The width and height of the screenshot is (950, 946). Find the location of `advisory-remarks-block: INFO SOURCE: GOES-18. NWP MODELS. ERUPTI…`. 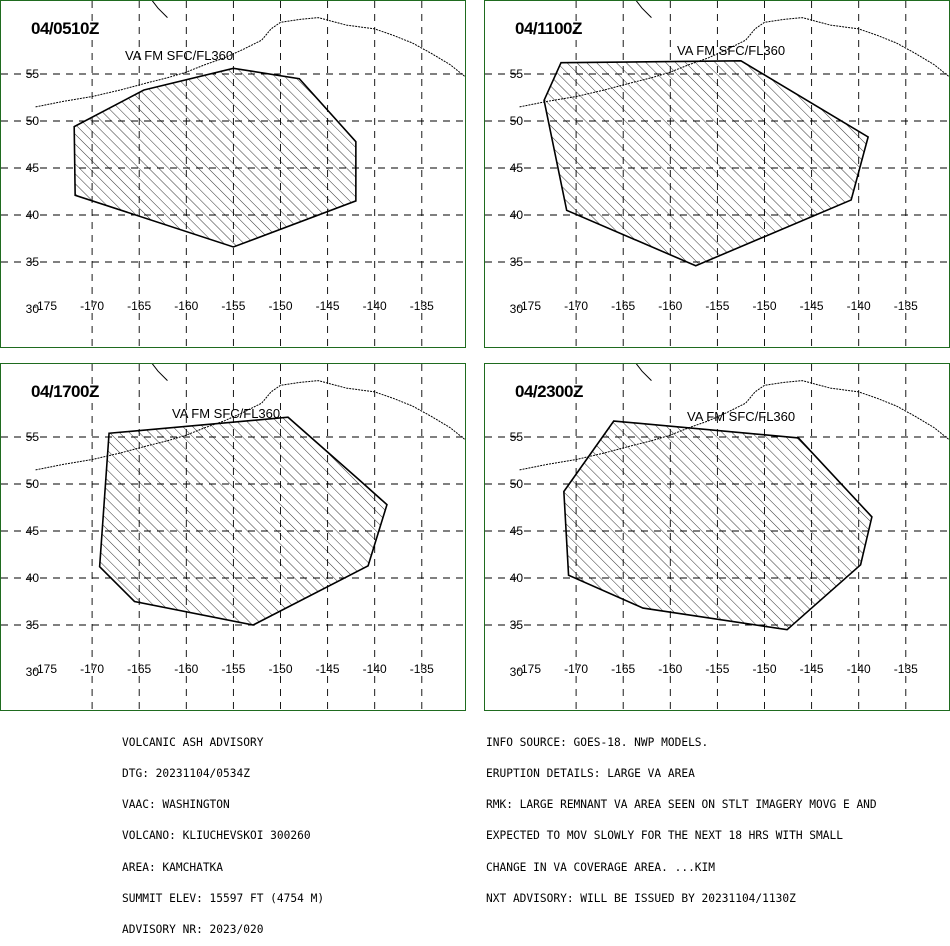

advisory-remarks-block: INFO SOURCE: GOES-18. NWP MODELS. ERUPTI… is located at coordinates (681, 816).